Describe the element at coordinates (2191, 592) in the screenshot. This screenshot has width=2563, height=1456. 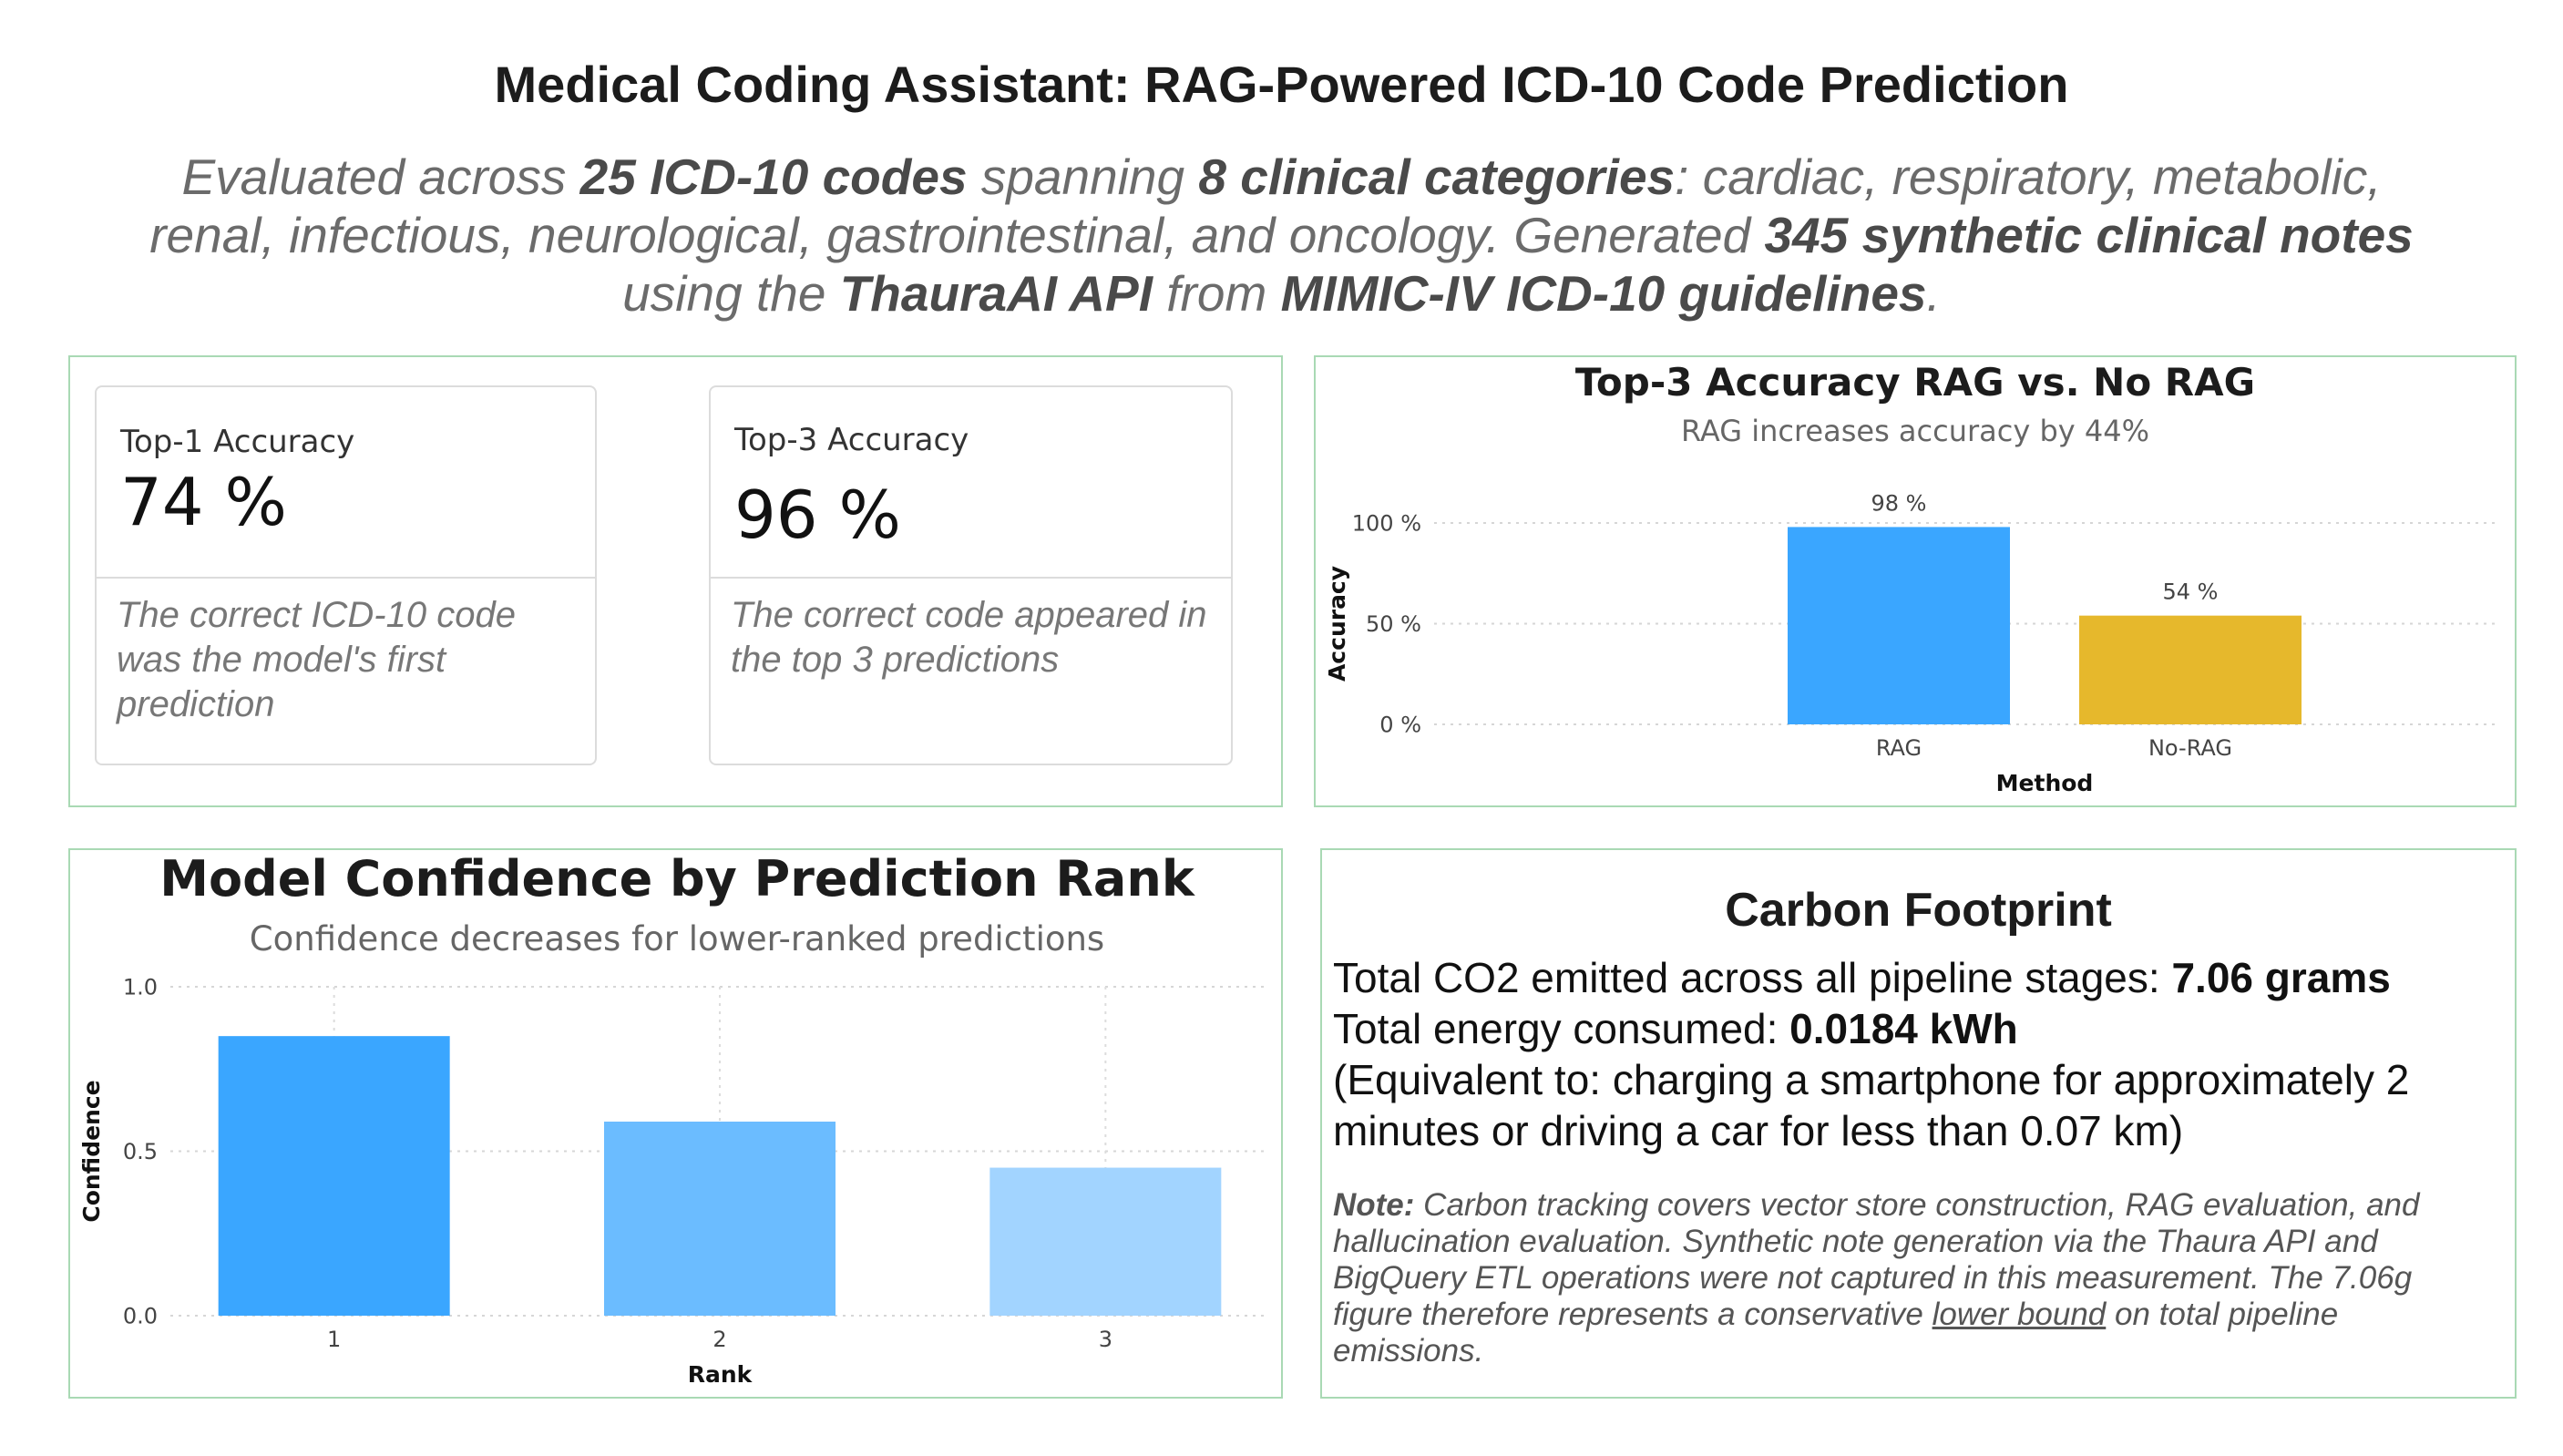
I see `data-label: 54 %` at that location.